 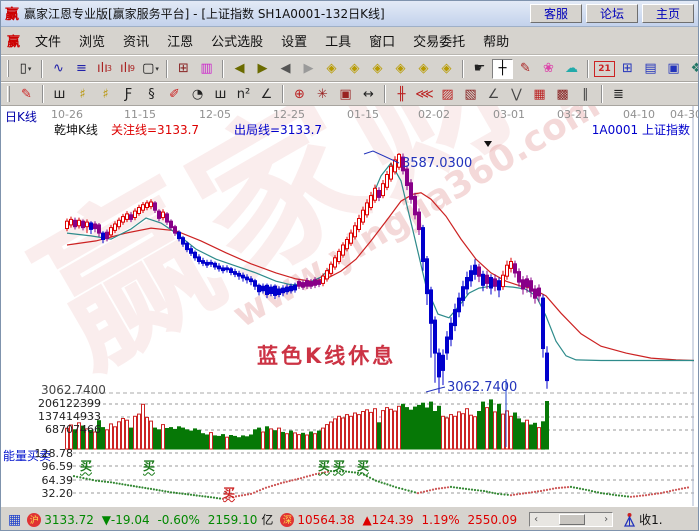 What do you see at coordinates (15, 519) in the screenshot?
I see `quote-grid-icon: ▦` at bounding box center [15, 519].